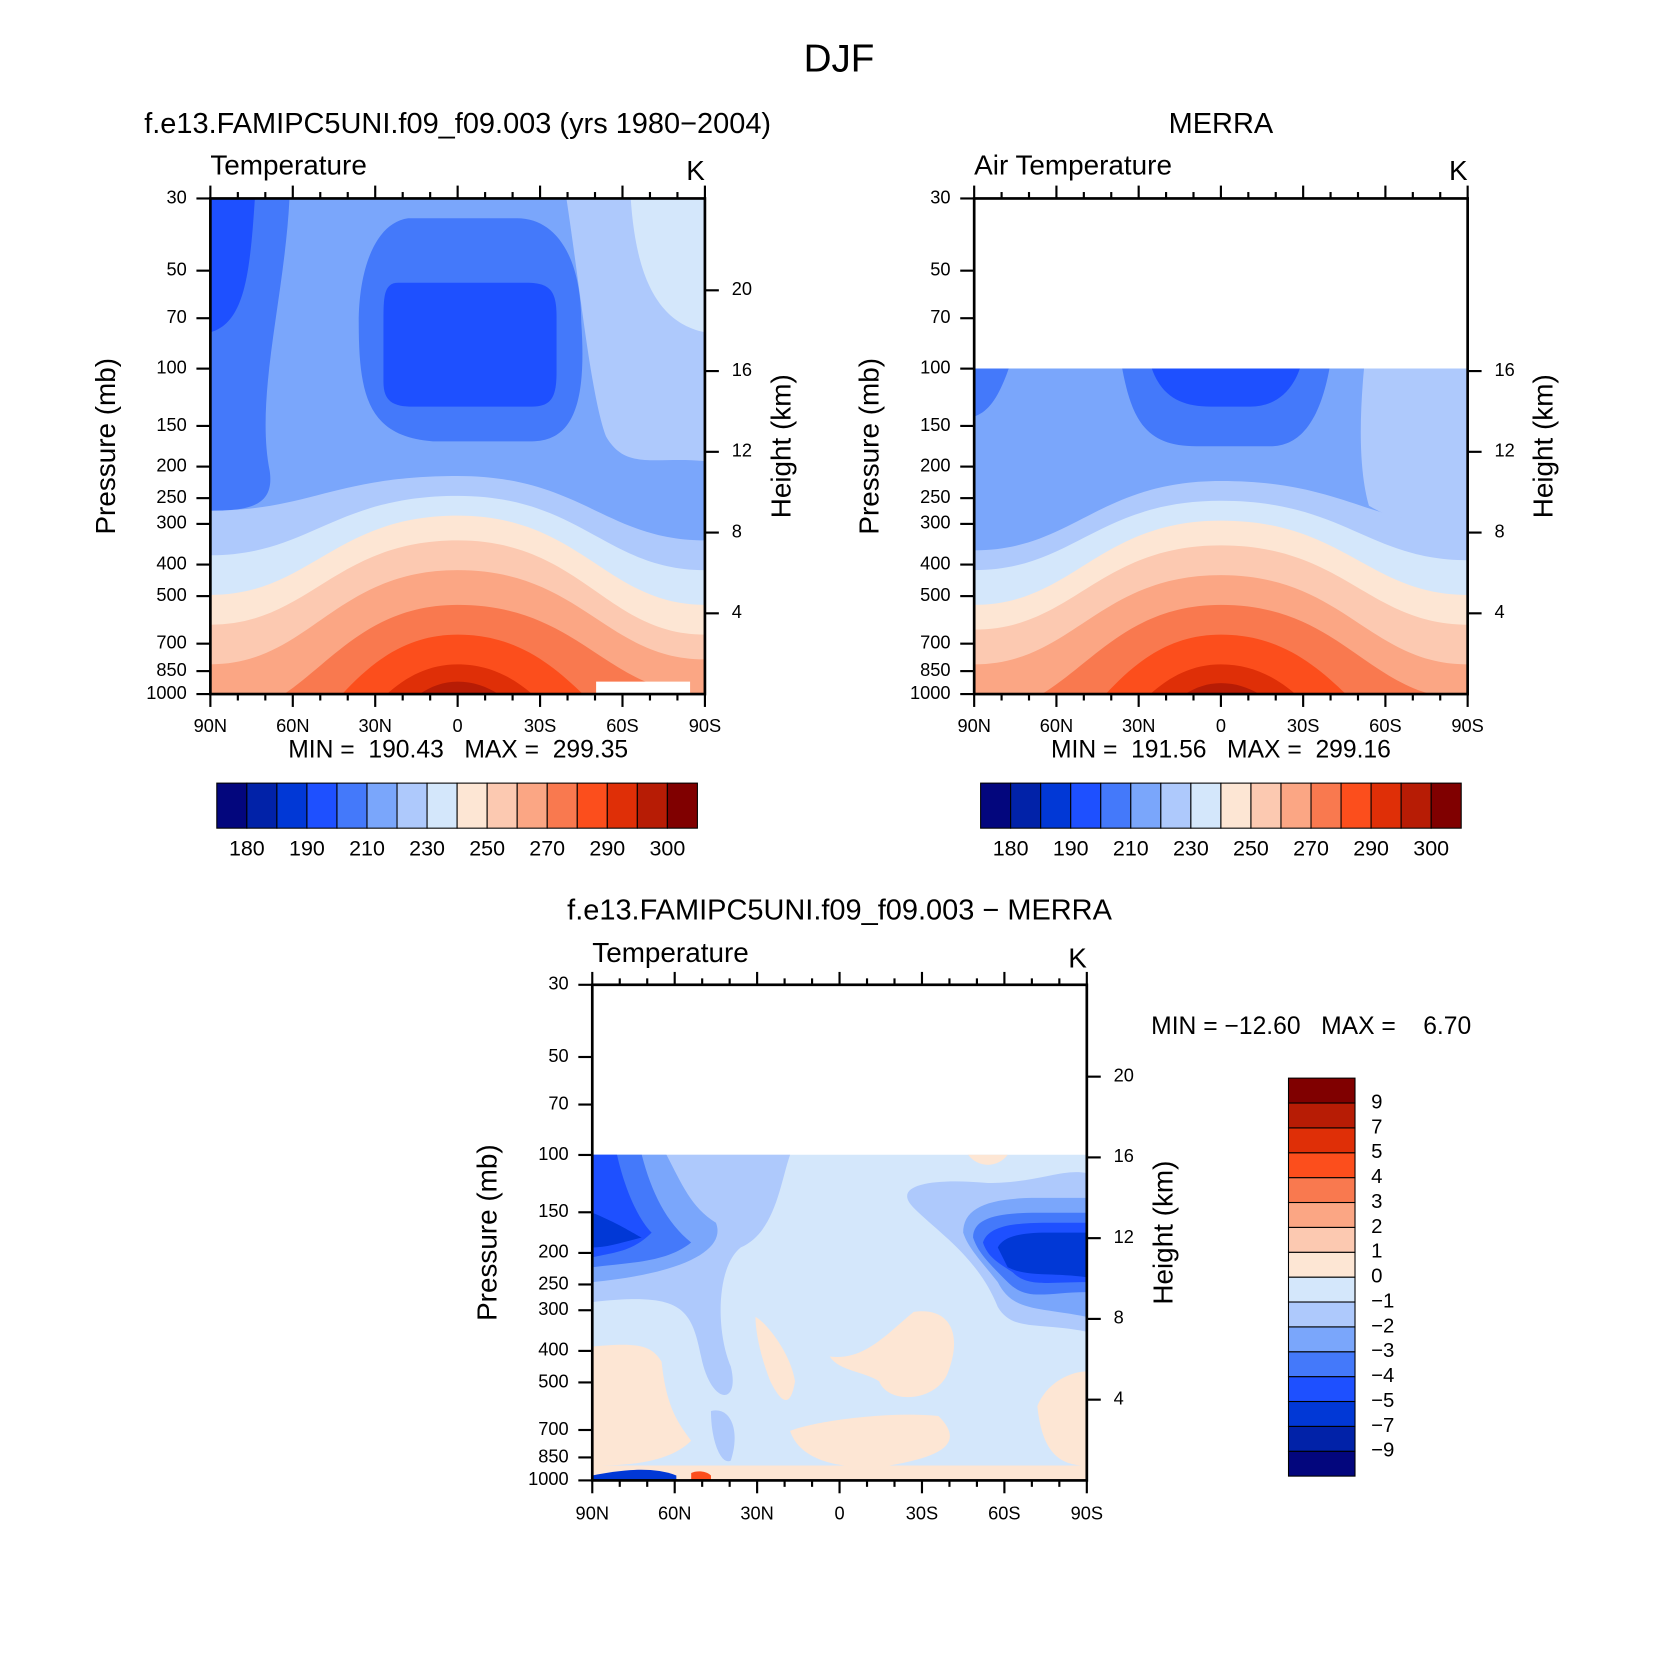 Image resolution: width=1663 pixels, height=1666 pixels. Describe the element at coordinates (1499, 530) in the screenshot. I see `y2-tick-label: 8` at that location.